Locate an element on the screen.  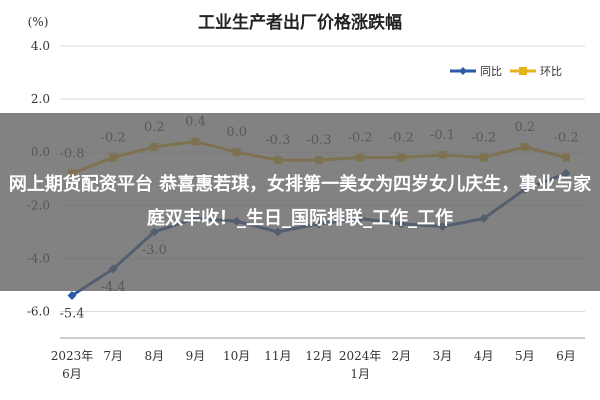
x-tick-label-7: 2024年 1月 is located at coordinates (360, 365).